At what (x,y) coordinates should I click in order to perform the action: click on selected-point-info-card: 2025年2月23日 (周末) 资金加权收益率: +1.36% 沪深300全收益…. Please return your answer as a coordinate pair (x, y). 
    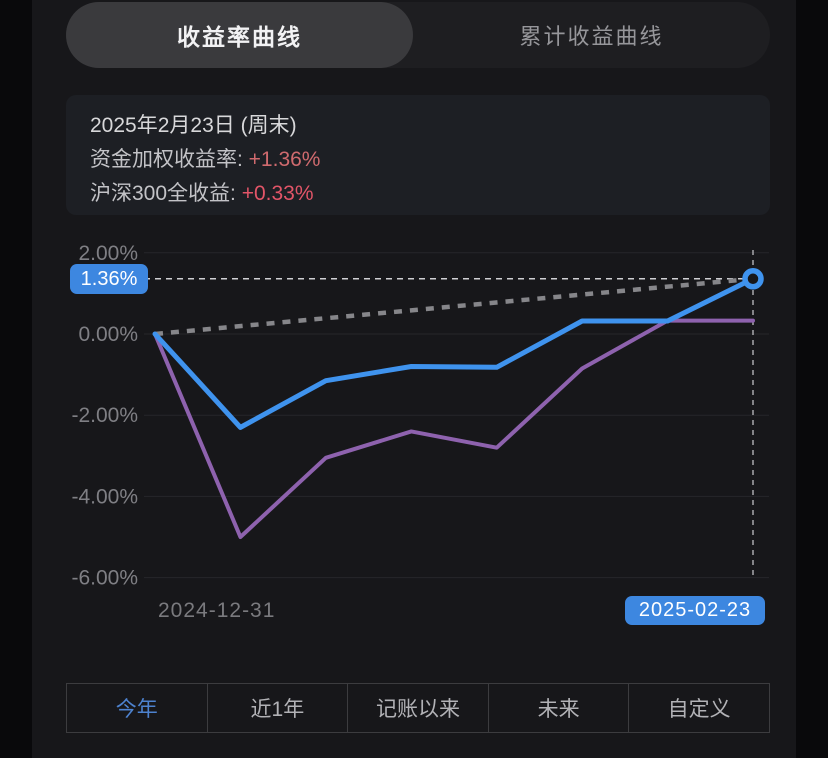
    Looking at the image, I should click on (418, 155).